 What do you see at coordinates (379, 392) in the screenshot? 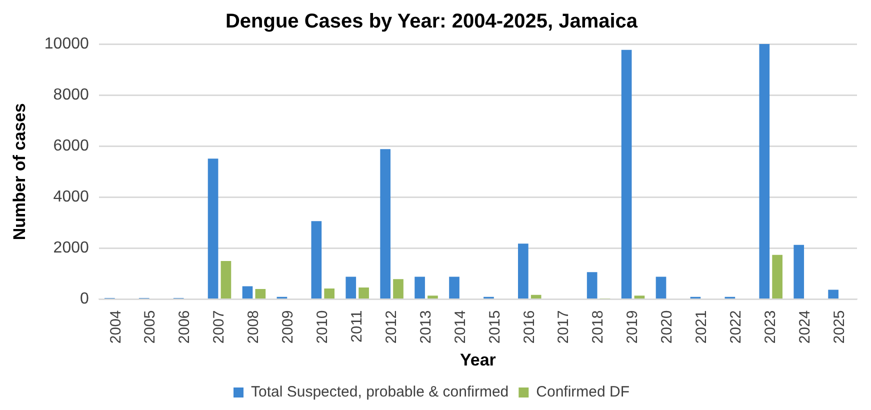
I see `legend-label: Total Suspected, probable & confirmed` at bounding box center [379, 392].